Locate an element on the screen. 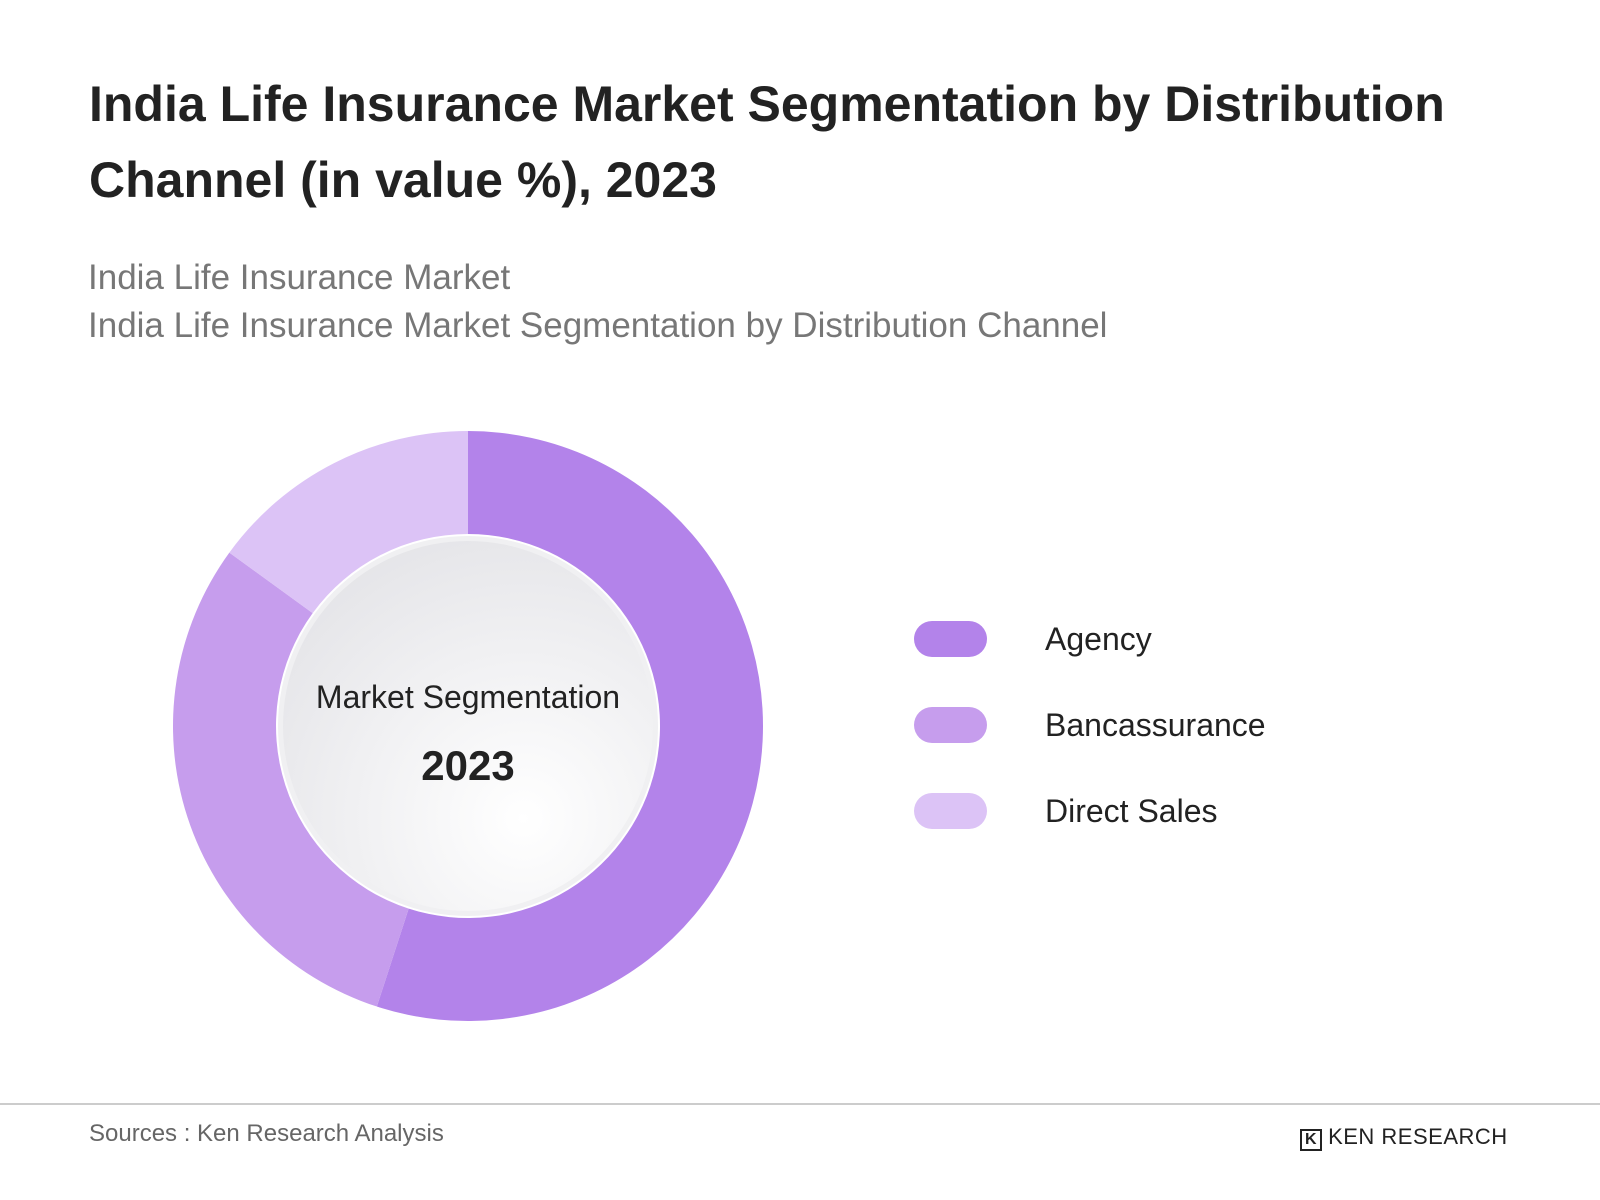 The width and height of the screenshot is (1600, 1200). legend-label: Direct Sales is located at coordinates (1131, 811).